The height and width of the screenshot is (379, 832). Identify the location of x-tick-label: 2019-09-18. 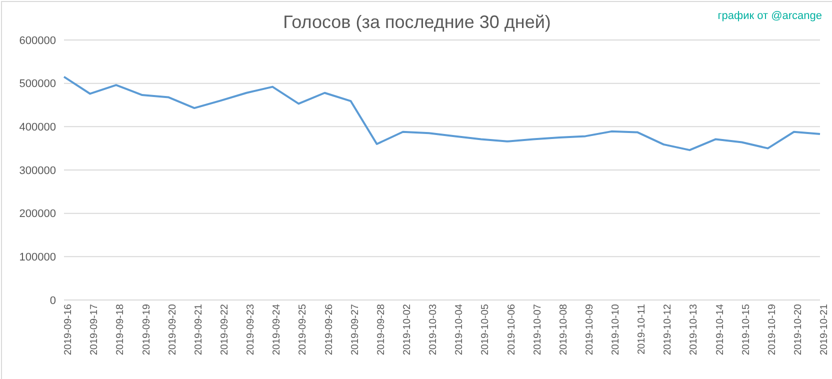
(120, 330).